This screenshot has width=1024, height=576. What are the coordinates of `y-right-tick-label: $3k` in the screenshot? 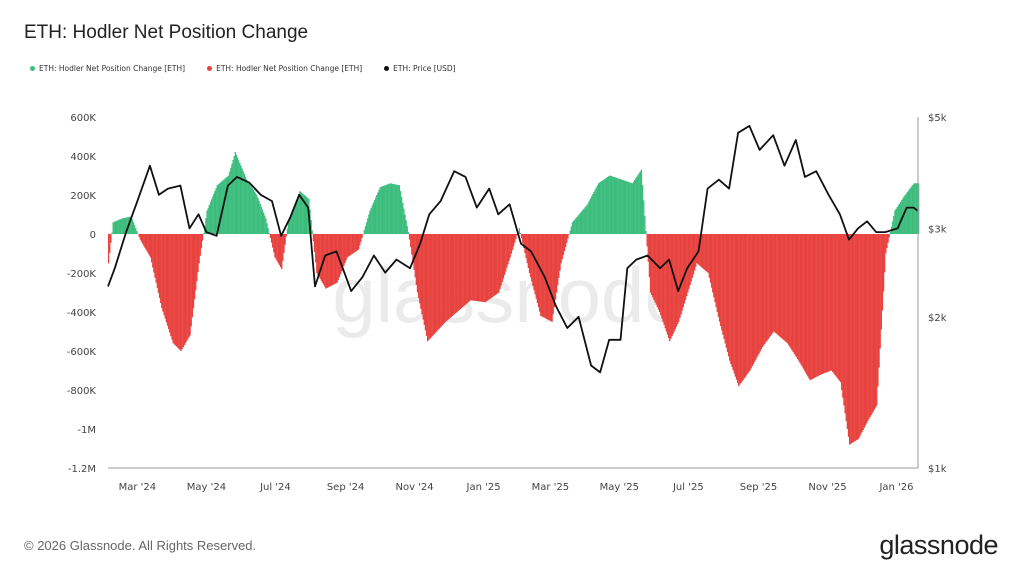 It's located at (937, 229).